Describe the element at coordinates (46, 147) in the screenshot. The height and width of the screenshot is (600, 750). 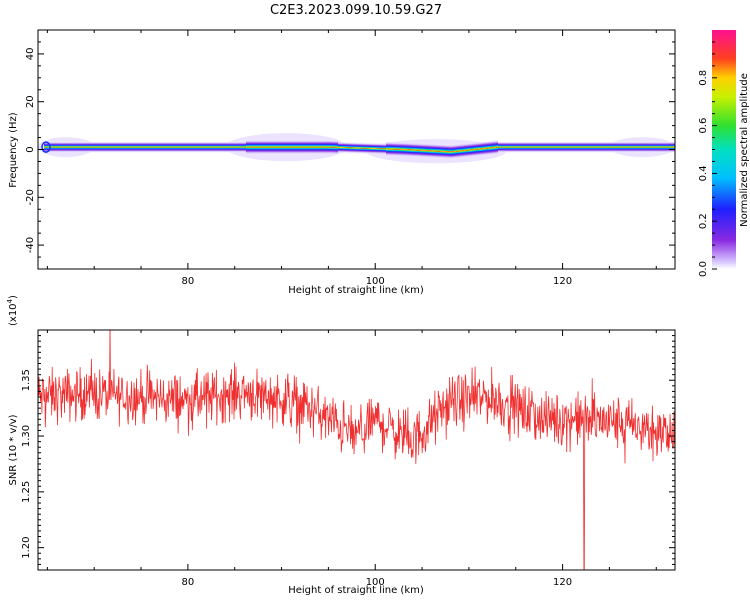
I see `band-start-cap` at that location.